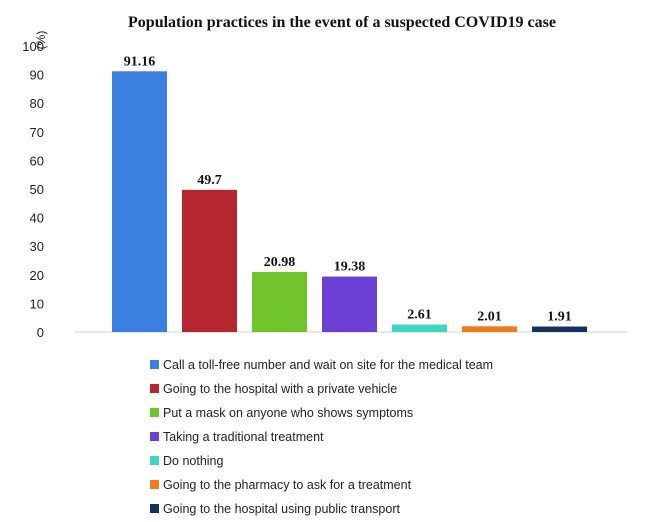  What do you see at coordinates (41, 40) in the screenshot?
I see `y-axis-unit-label: (%)` at bounding box center [41, 40].